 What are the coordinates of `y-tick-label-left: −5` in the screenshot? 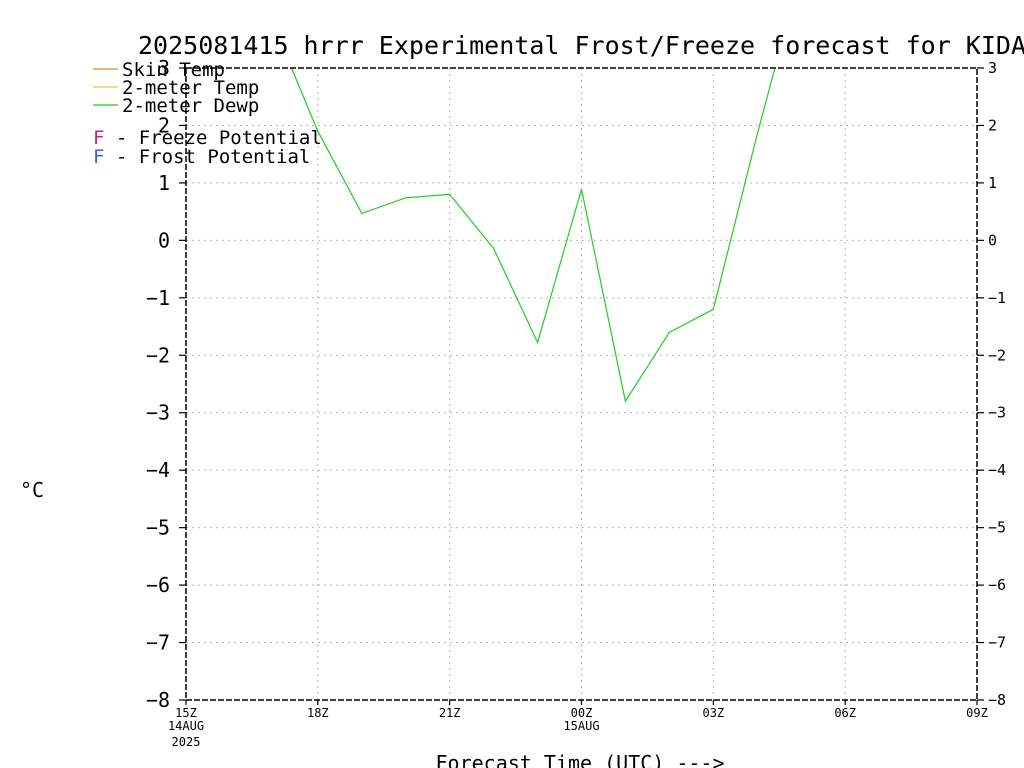 It's located at (158, 528).